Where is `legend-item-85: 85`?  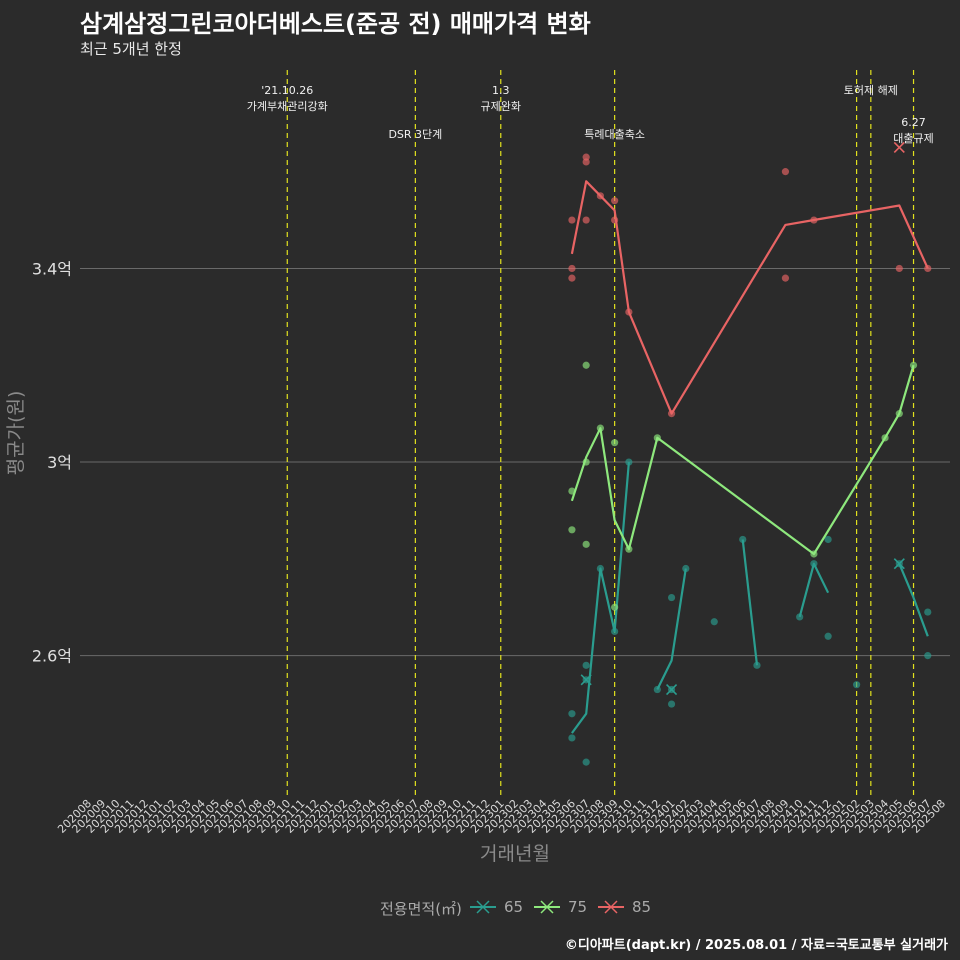 legend-item-85: 85 is located at coordinates (623, 907).